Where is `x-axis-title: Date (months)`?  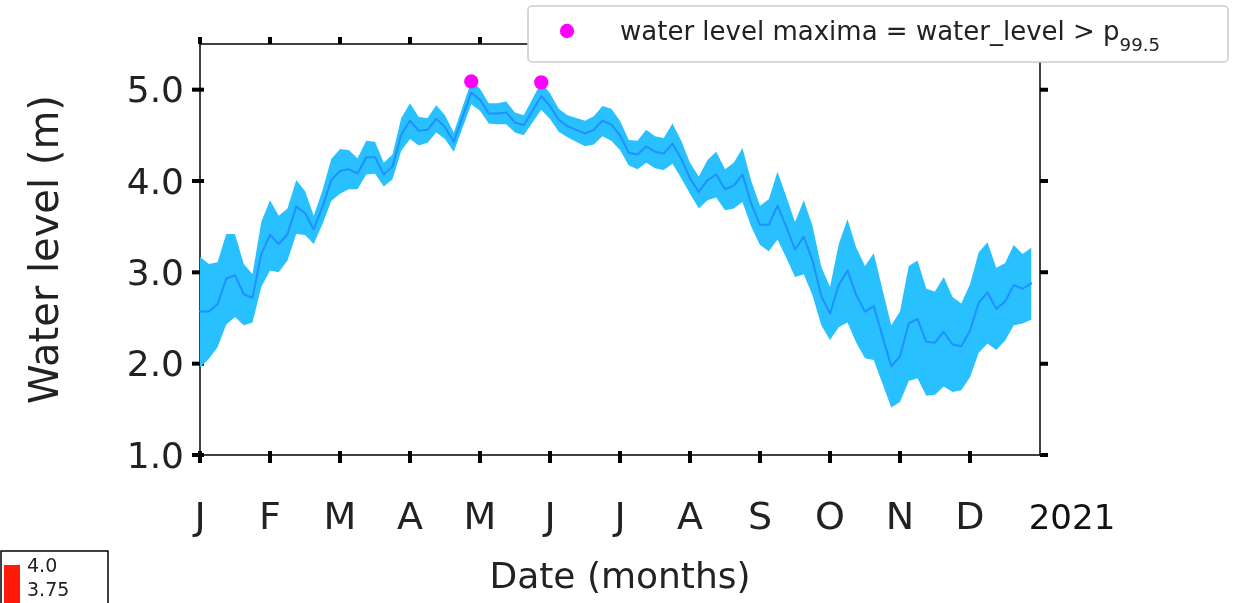 x-axis-title: Date (months) is located at coordinates (620, 575).